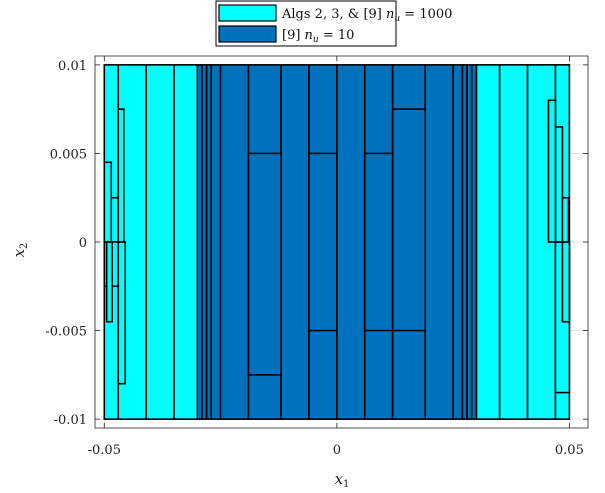 The image size is (605, 493). Describe the element at coordinates (68, 154) in the screenshot. I see `y-tick-label-3: 0.005` at that location.